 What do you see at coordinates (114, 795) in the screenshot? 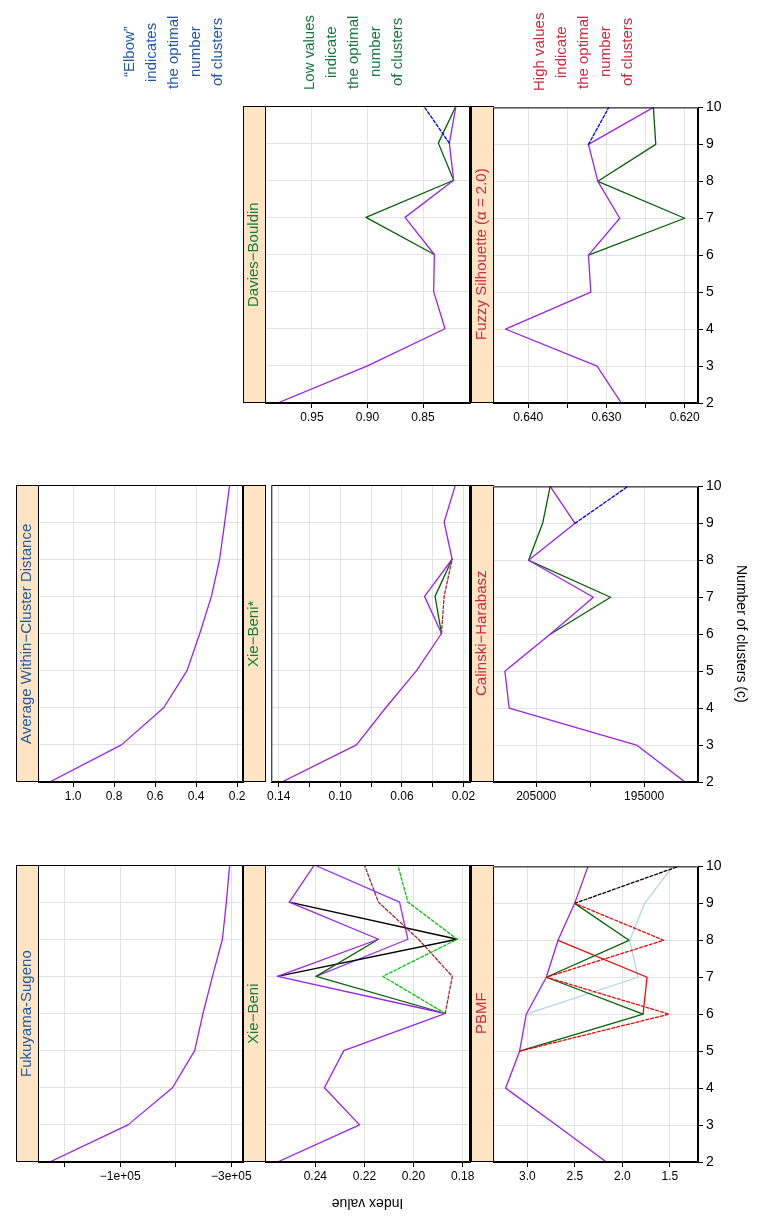
I see `x-tick-label: 0.8` at bounding box center [114, 795].